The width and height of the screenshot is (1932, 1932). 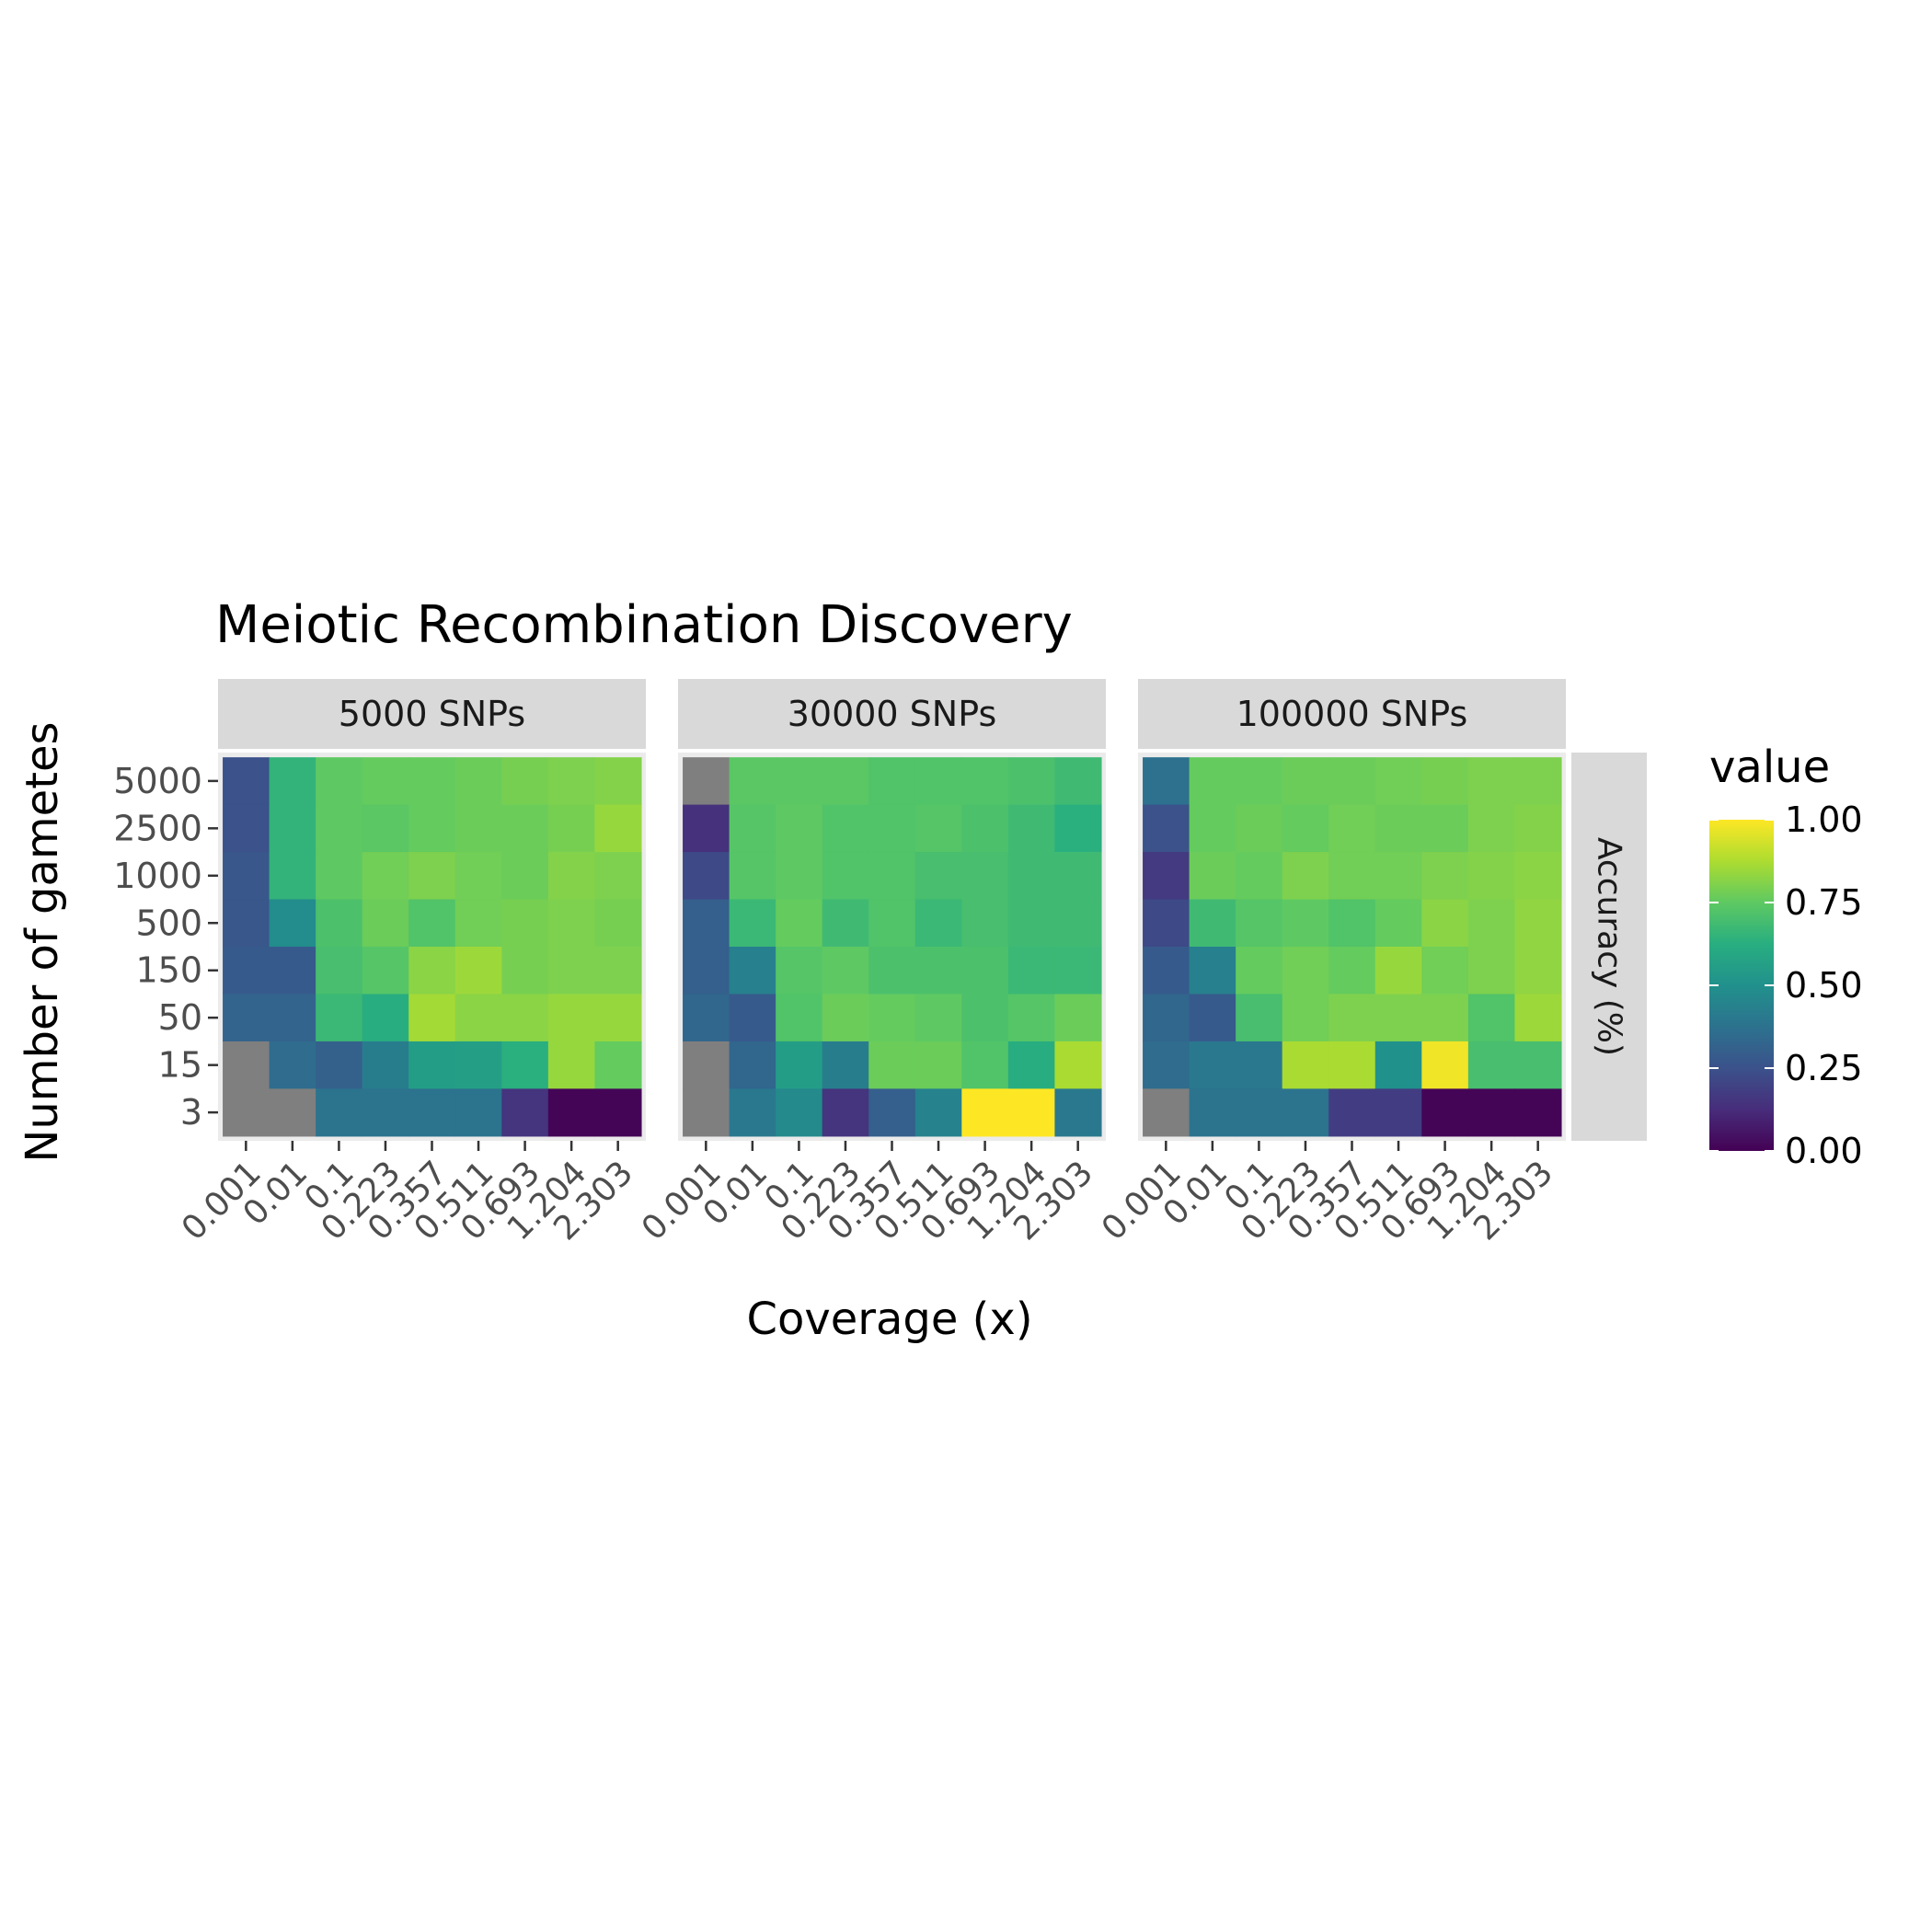 What do you see at coordinates (1741, 985) in the screenshot?
I see `legend-colorbar` at bounding box center [1741, 985].